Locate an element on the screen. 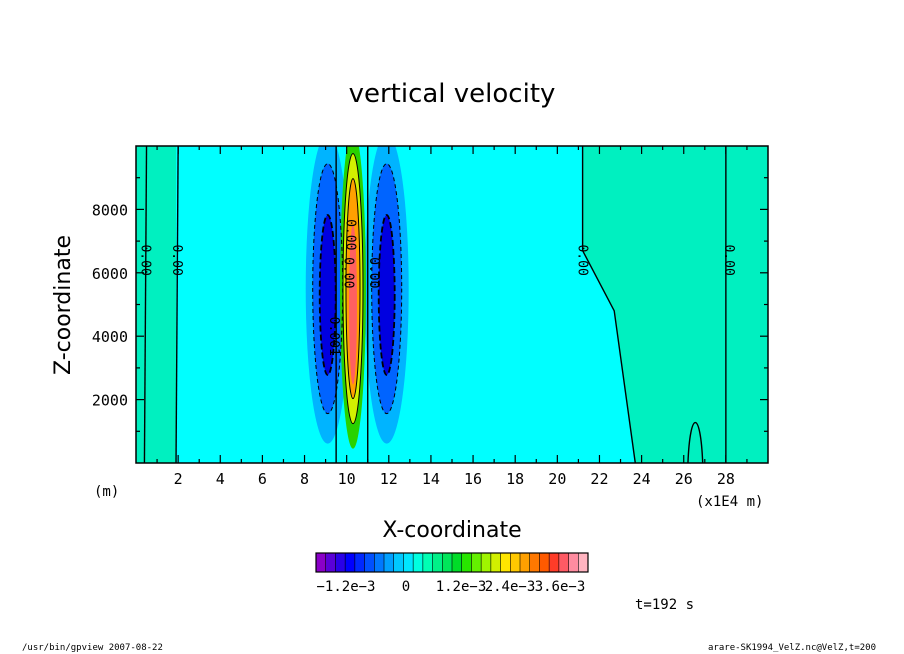 The height and width of the screenshot is (654, 904). x-tick-label: 6 is located at coordinates (262, 479).